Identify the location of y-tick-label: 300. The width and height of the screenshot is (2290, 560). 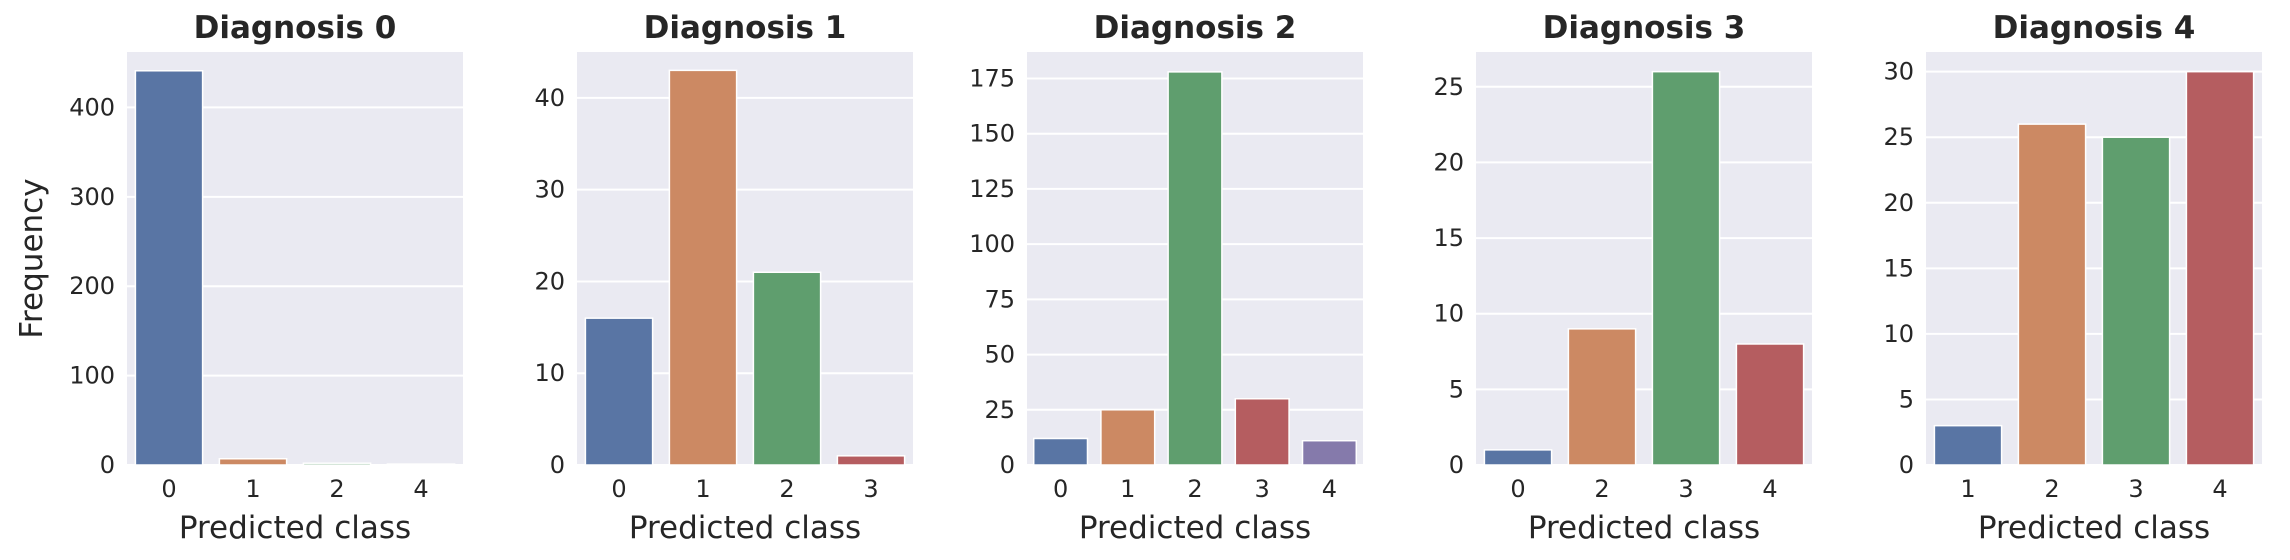
(92, 197).